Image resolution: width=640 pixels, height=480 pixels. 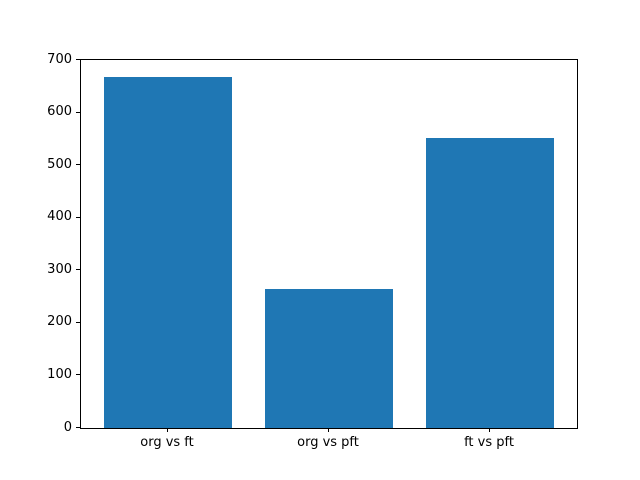 What do you see at coordinates (328, 442) in the screenshot?
I see `x-tick-label: org vs pft` at bounding box center [328, 442].